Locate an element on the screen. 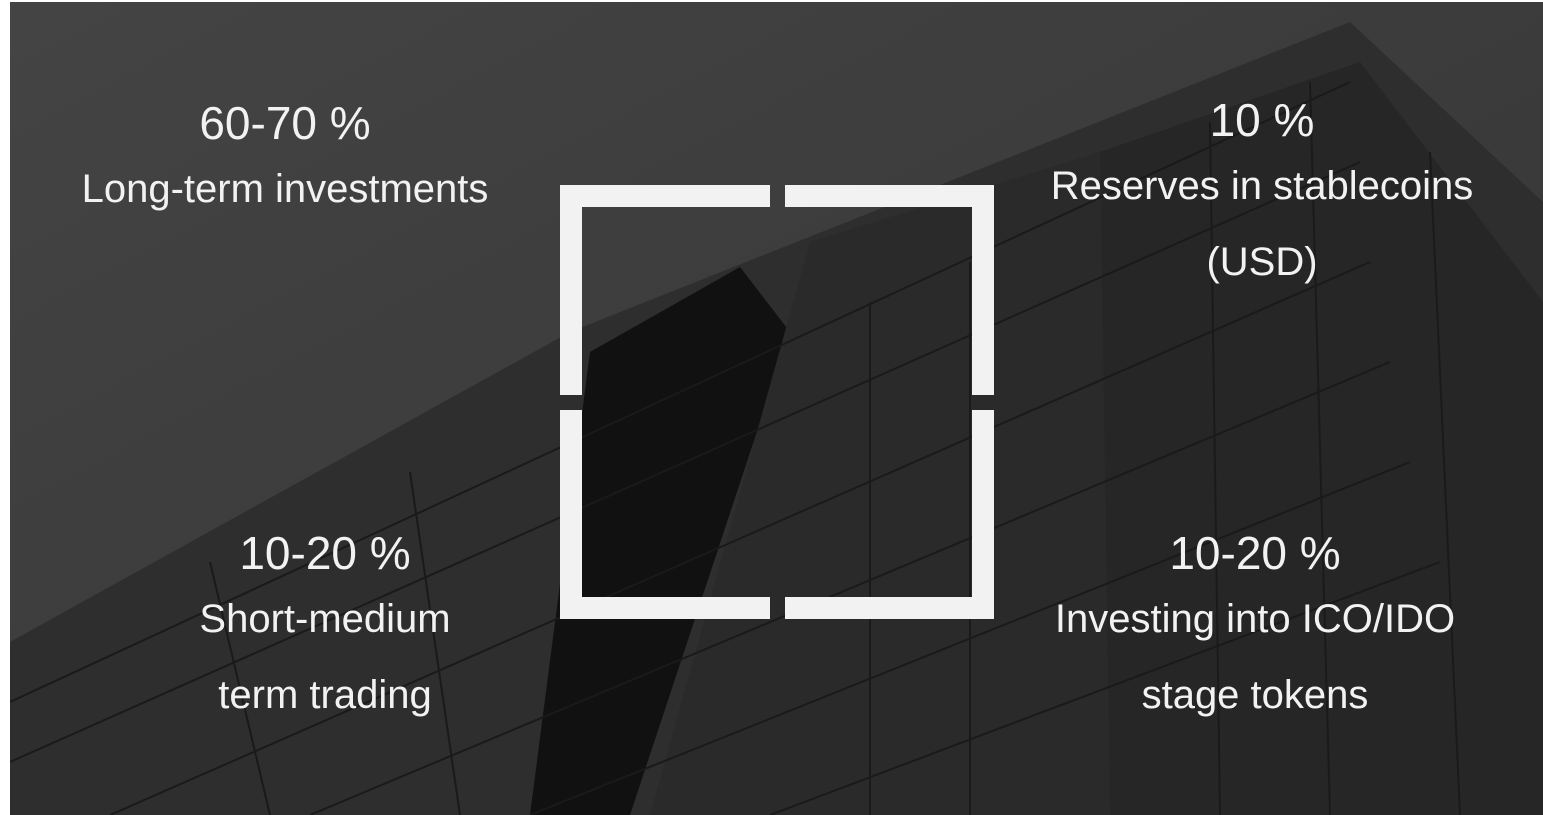  allocation-description: Long-term investments is located at coordinates (285, 189).